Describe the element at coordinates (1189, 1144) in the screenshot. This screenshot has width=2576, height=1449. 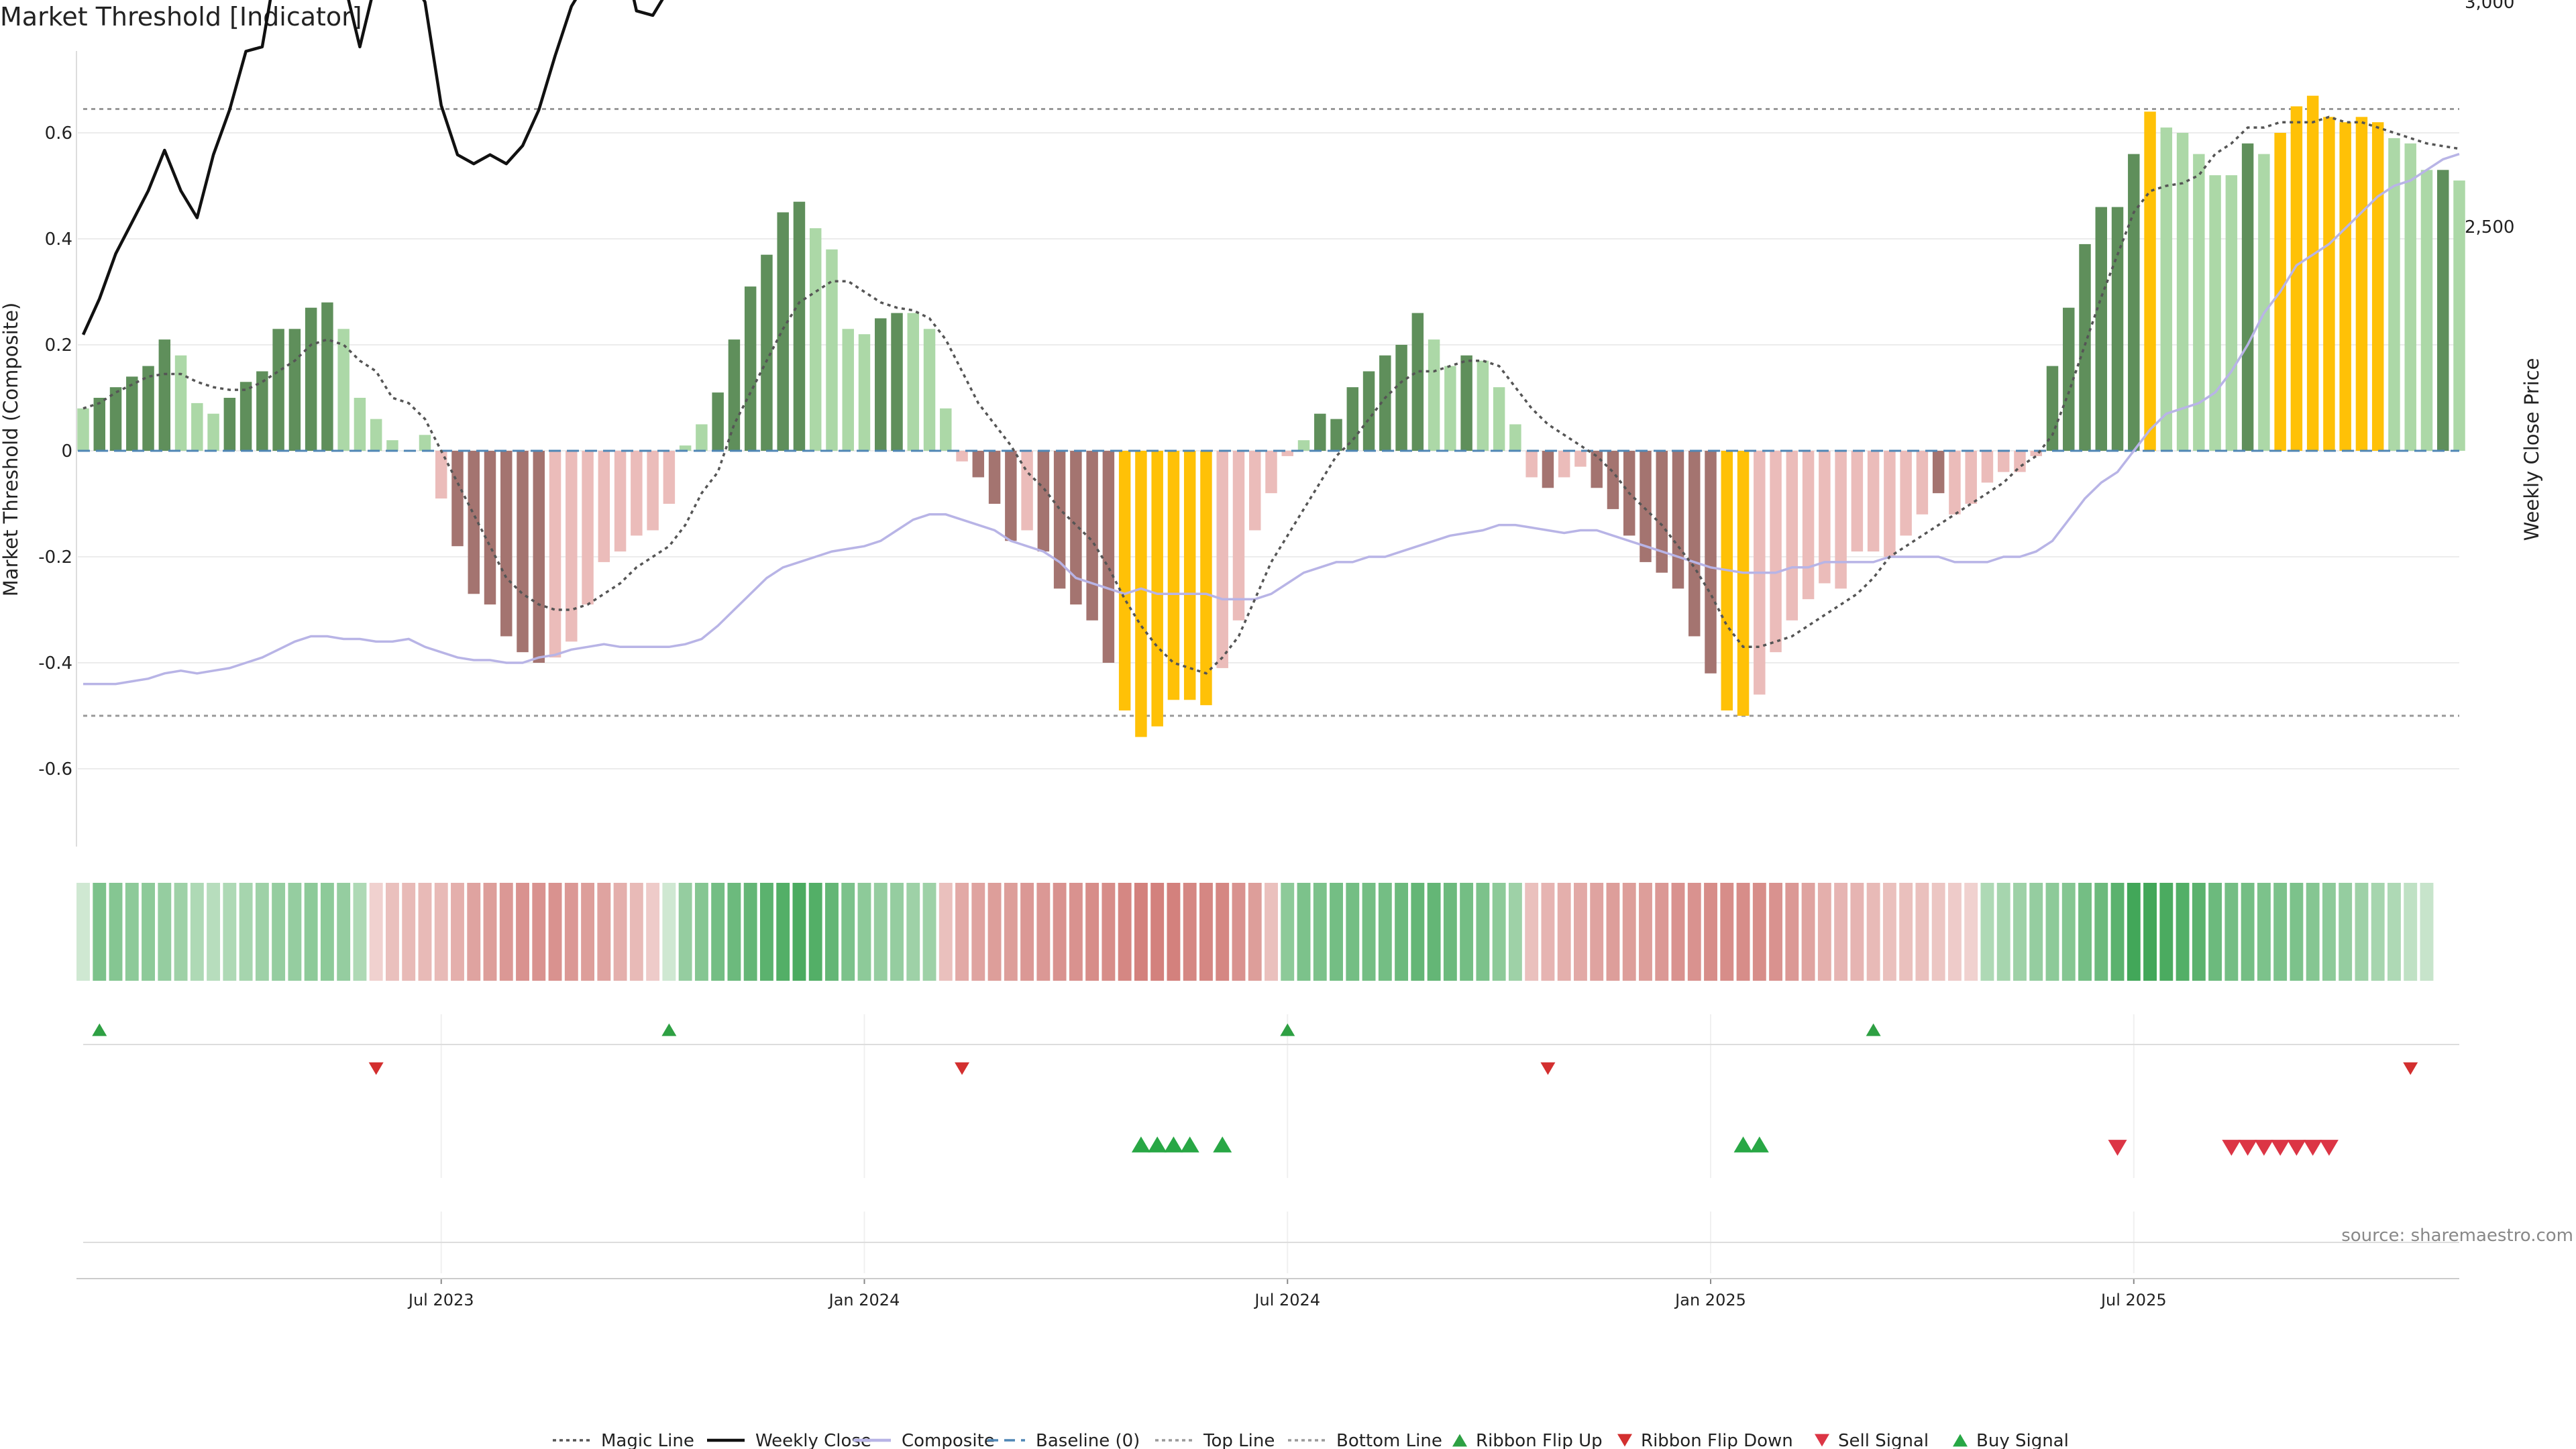
I see `buy-signal-marker` at that location.